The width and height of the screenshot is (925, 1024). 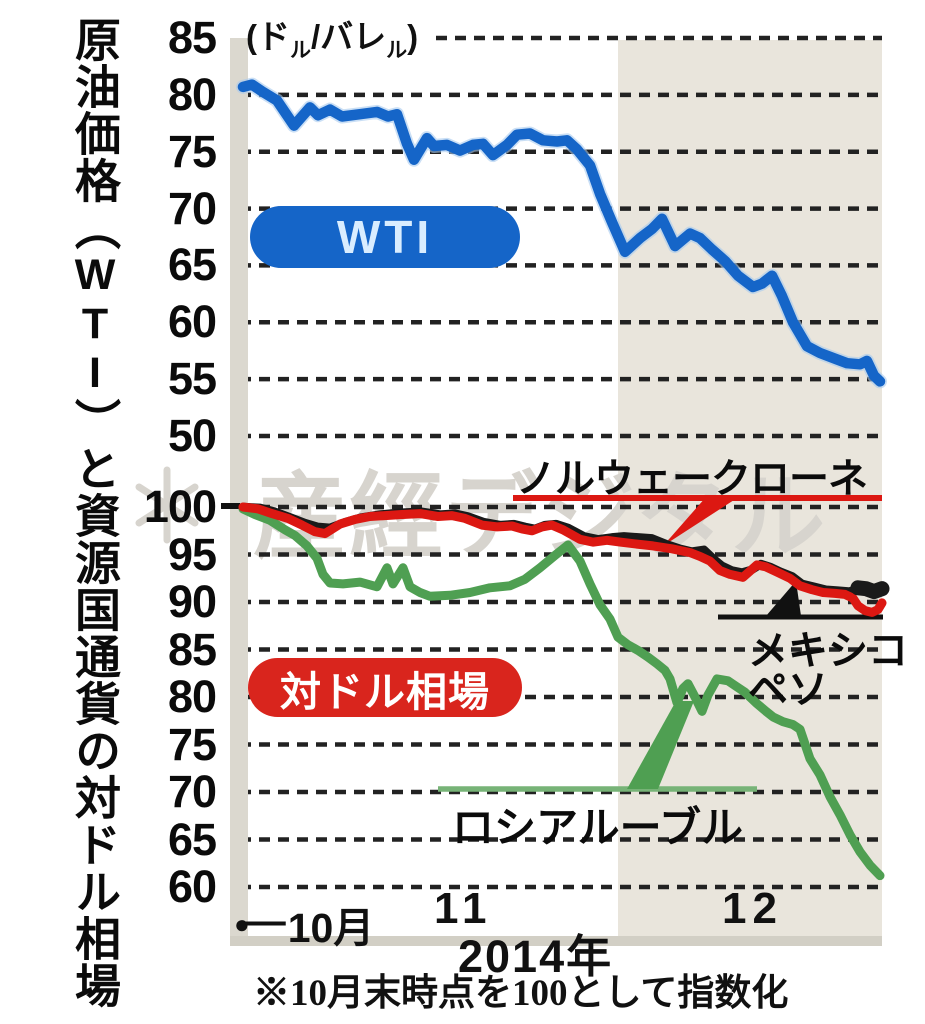 I want to click on y-axis-label-bottom-80: 80, so click(x=192, y=696).